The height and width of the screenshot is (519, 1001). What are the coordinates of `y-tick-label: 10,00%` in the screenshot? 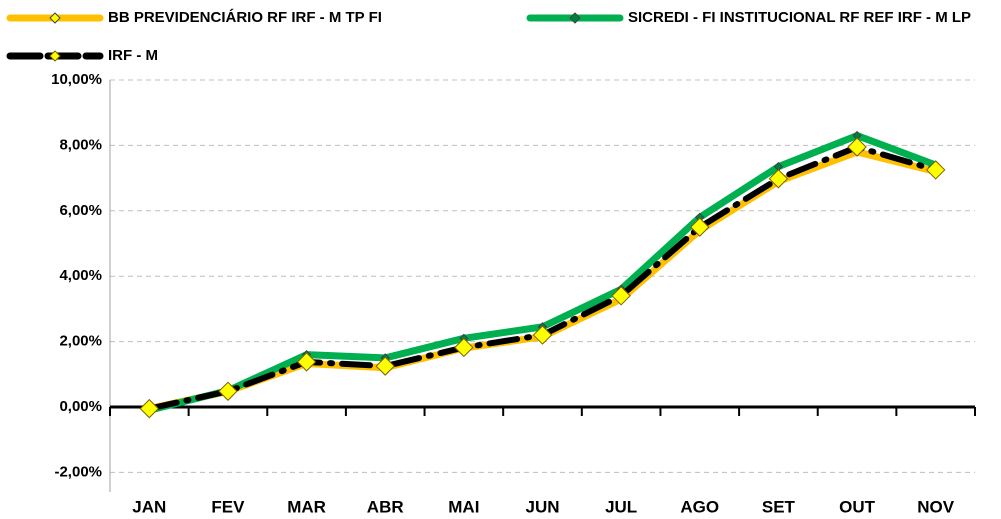 It's located at (76, 79).